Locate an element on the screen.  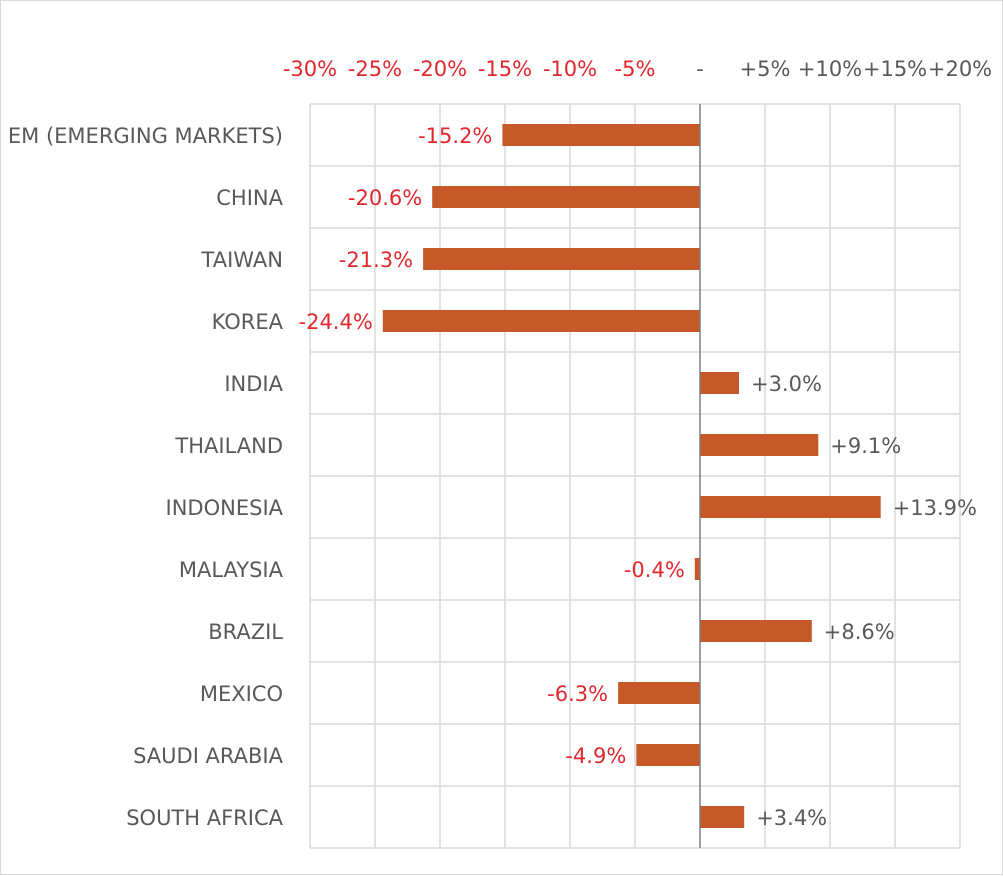
category-label: KOREA is located at coordinates (248, 322).